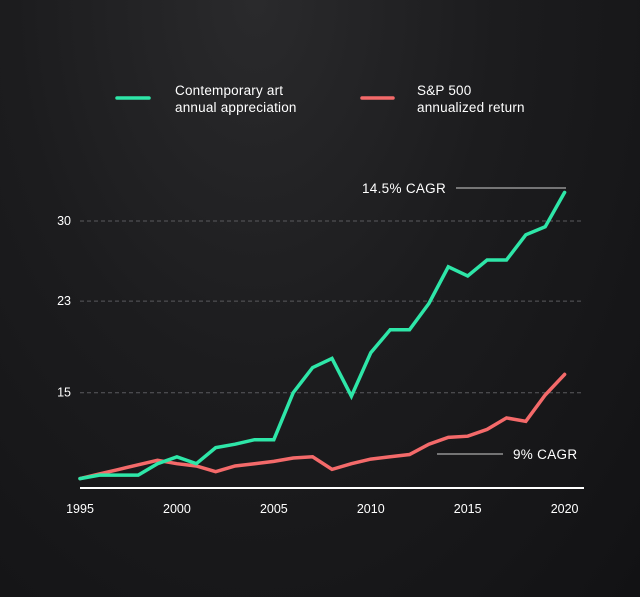 Image resolution: width=640 pixels, height=597 pixels. Describe the element at coordinates (464, 188) in the screenshot. I see `annotation-art-cagr: 14.5% CAGR` at that location.